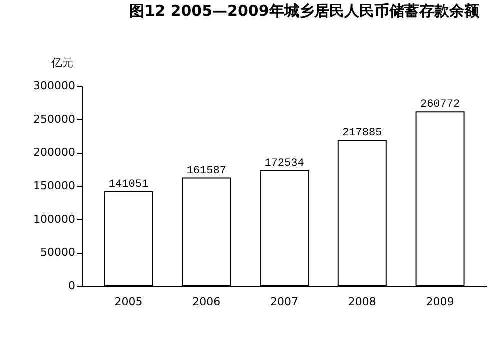 This screenshot has height=337, width=498. I want to click on y-tick-label: 150000, so click(55, 186).